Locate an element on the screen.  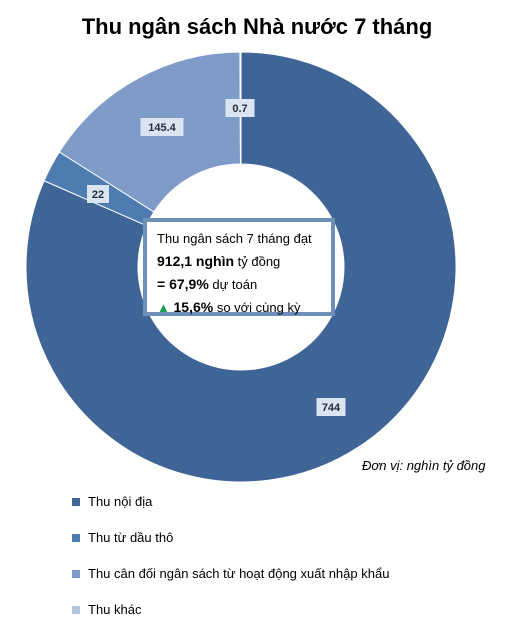
legend-label: Thu khác is located at coordinates (115, 609).